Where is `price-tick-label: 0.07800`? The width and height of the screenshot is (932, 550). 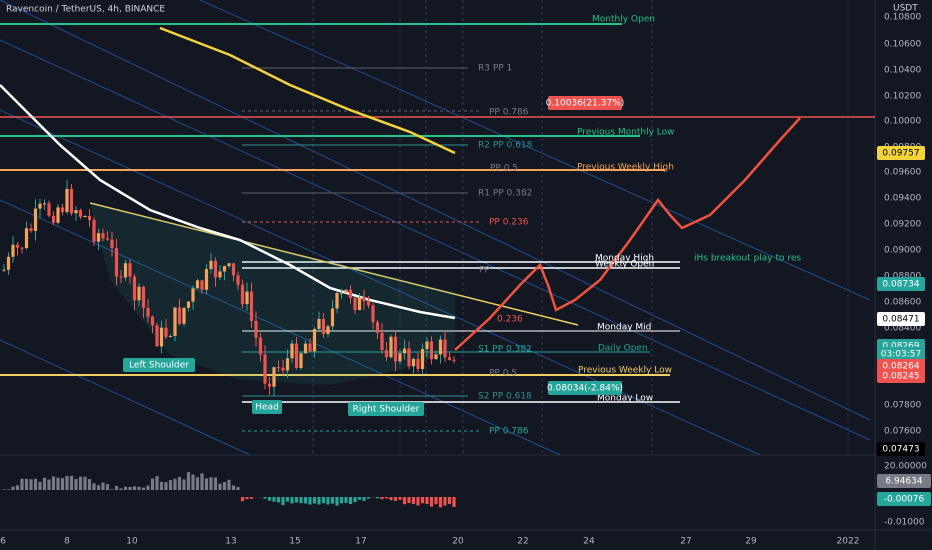 price-tick-label: 0.07800 is located at coordinates (902, 406).